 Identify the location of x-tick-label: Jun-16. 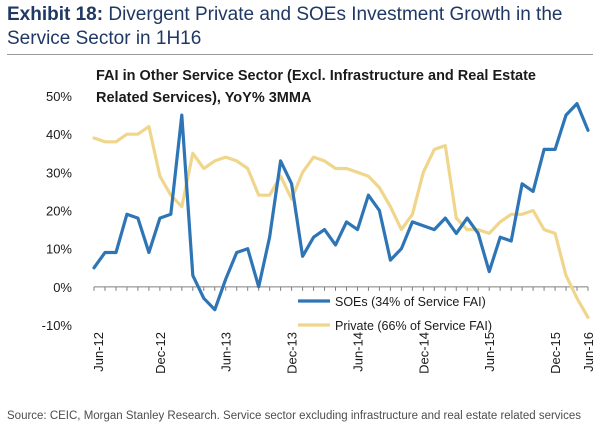
(588, 352).